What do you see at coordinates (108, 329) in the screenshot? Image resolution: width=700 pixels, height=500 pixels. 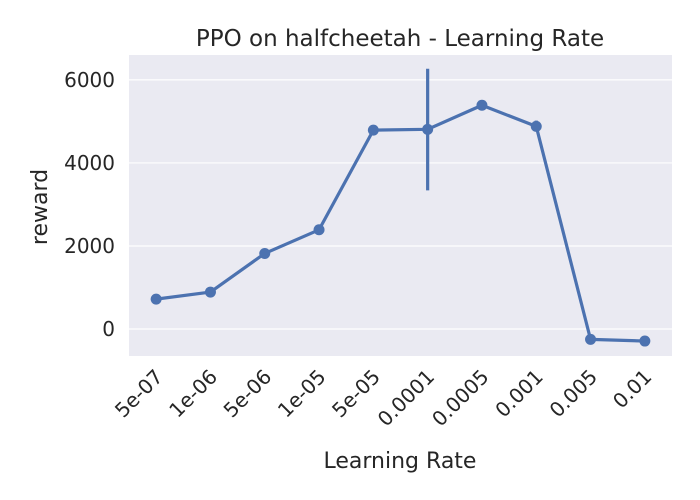 I see `y-tick-label: 0` at bounding box center [108, 329].